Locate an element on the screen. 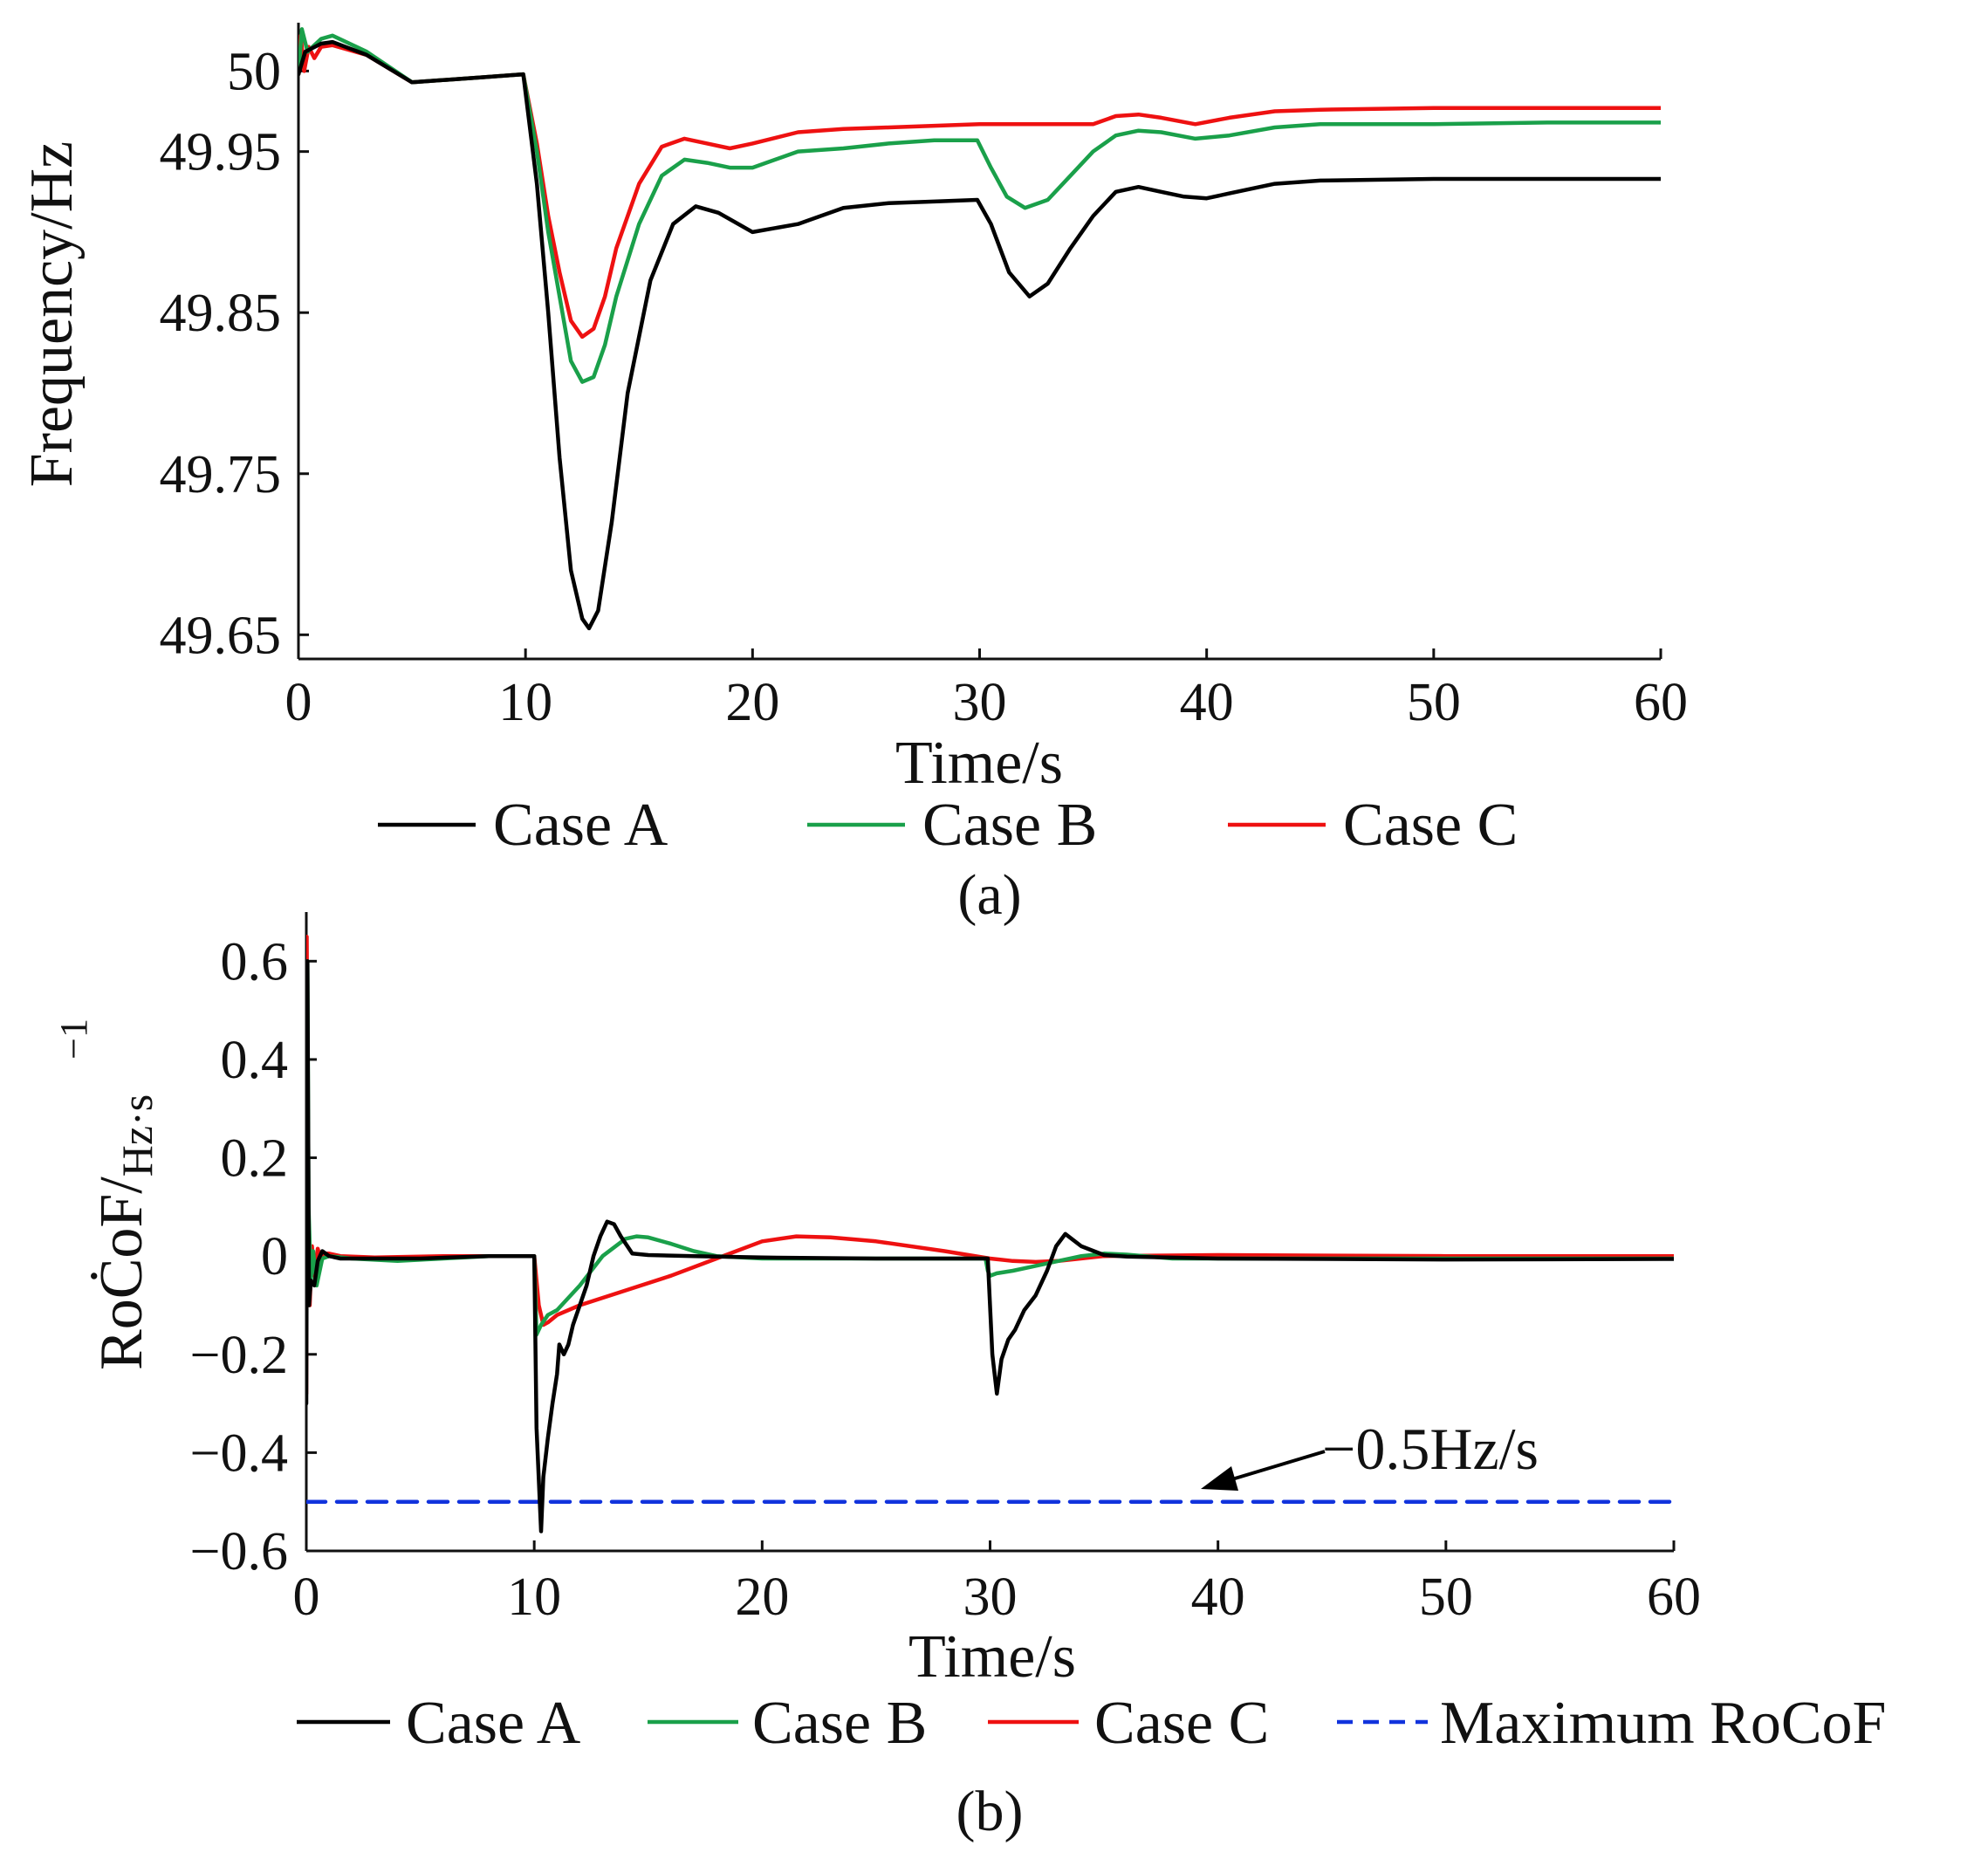 Image resolution: width=1988 pixels, height=1859 pixels. frequency-x-axis-title: Time/s is located at coordinates (979, 763).